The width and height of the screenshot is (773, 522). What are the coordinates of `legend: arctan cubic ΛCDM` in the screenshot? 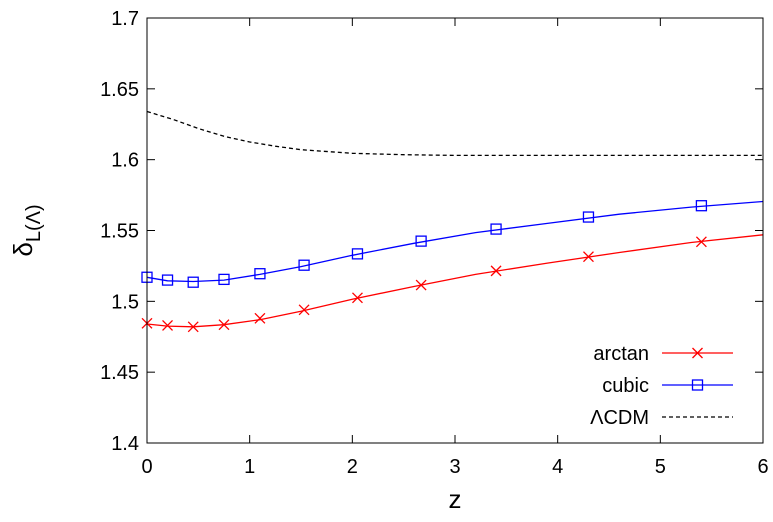 It's located at (661, 386).